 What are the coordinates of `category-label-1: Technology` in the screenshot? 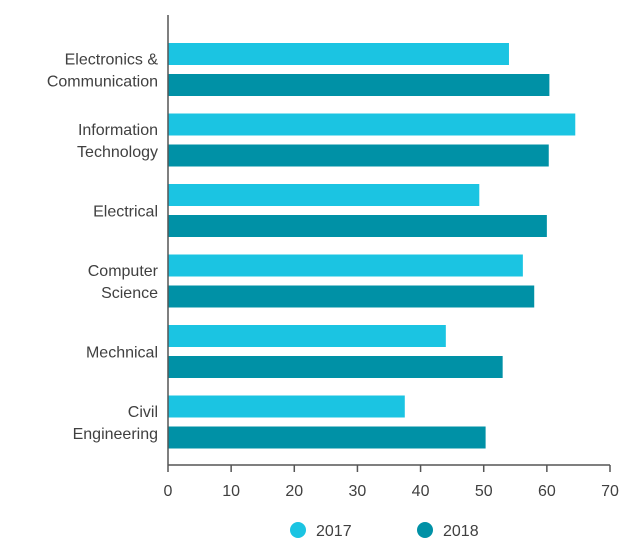 It's located at (117, 152).